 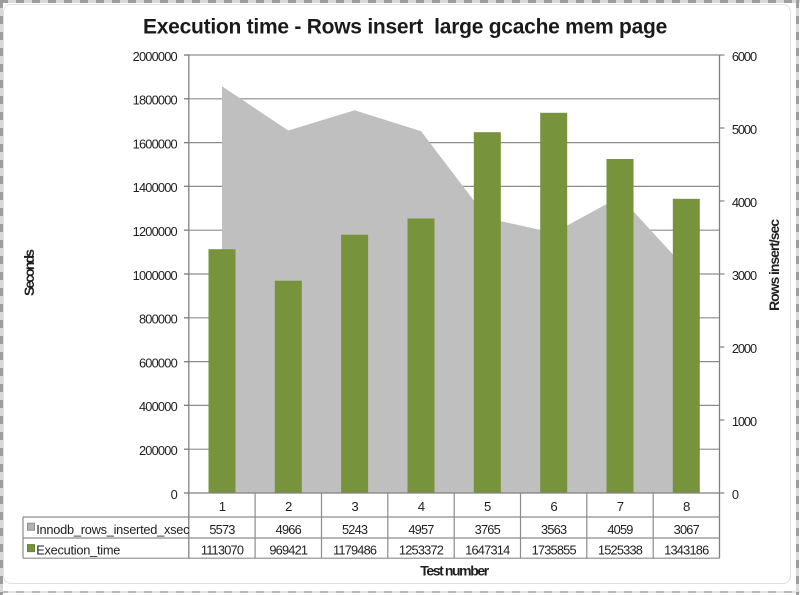 I want to click on svg-text: Test number, so click(x=455, y=571).